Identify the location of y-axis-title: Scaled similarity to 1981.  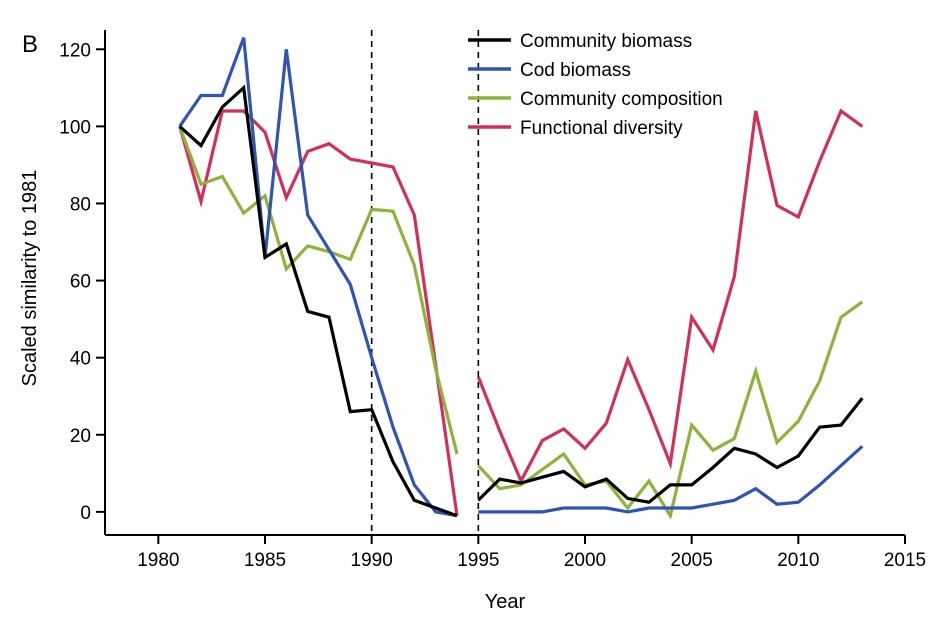
(30, 278).